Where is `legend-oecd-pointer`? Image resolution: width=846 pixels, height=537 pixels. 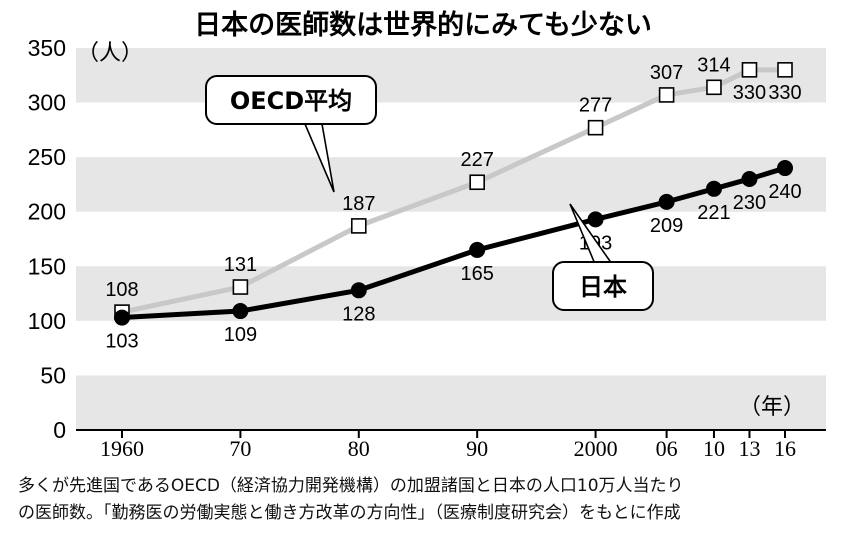
legend-oecd-pointer is located at coordinates (319, 158).